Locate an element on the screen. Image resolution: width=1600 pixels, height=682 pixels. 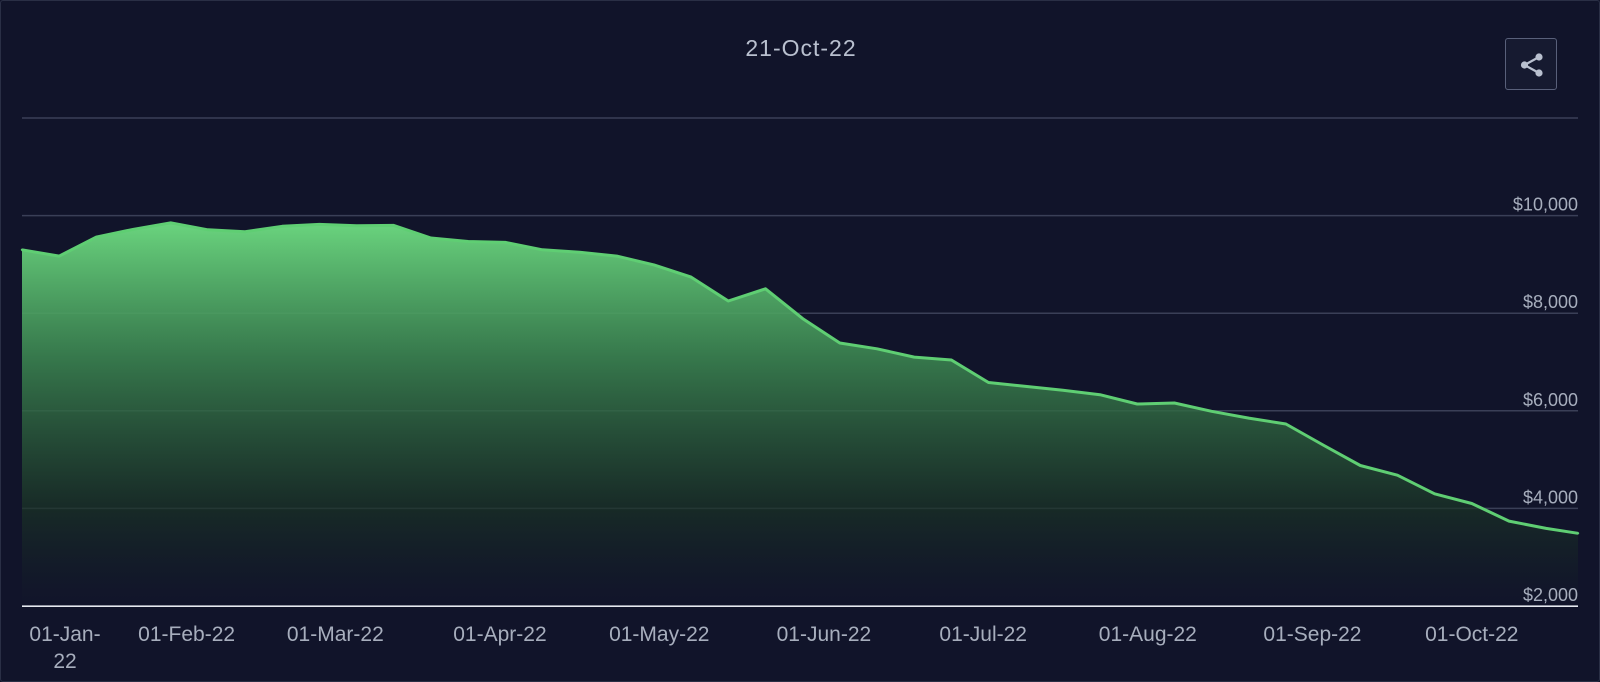
chart-title: 21-Oct-22 is located at coordinates (801, 48).